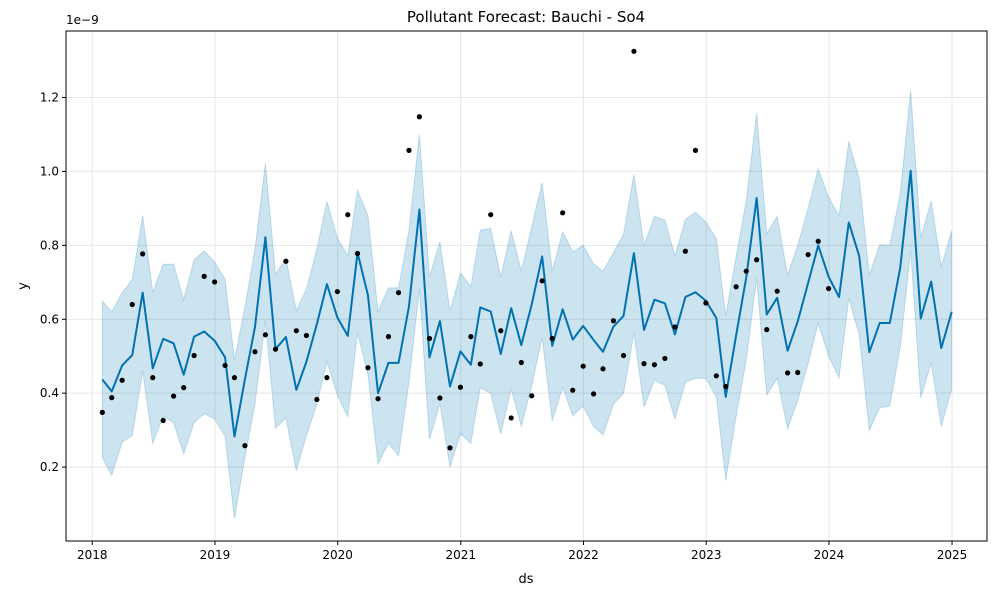  What do you see at coordinates (49, 393) in the screenshot?
I see `y-tick-label: 0.4` at bounding box center [49, 393].